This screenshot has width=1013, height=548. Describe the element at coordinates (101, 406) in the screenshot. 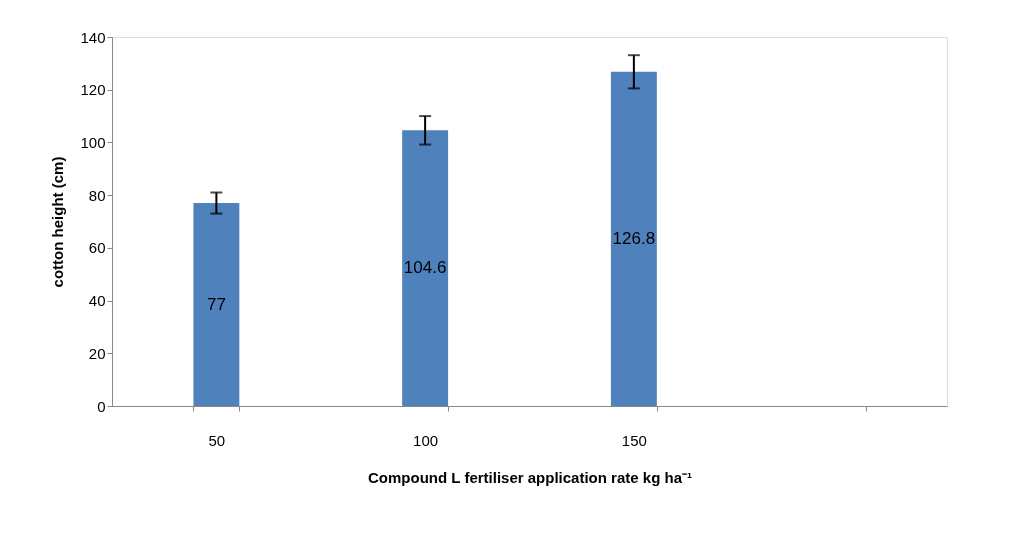

I see `y-tick-label: 0` at that location.